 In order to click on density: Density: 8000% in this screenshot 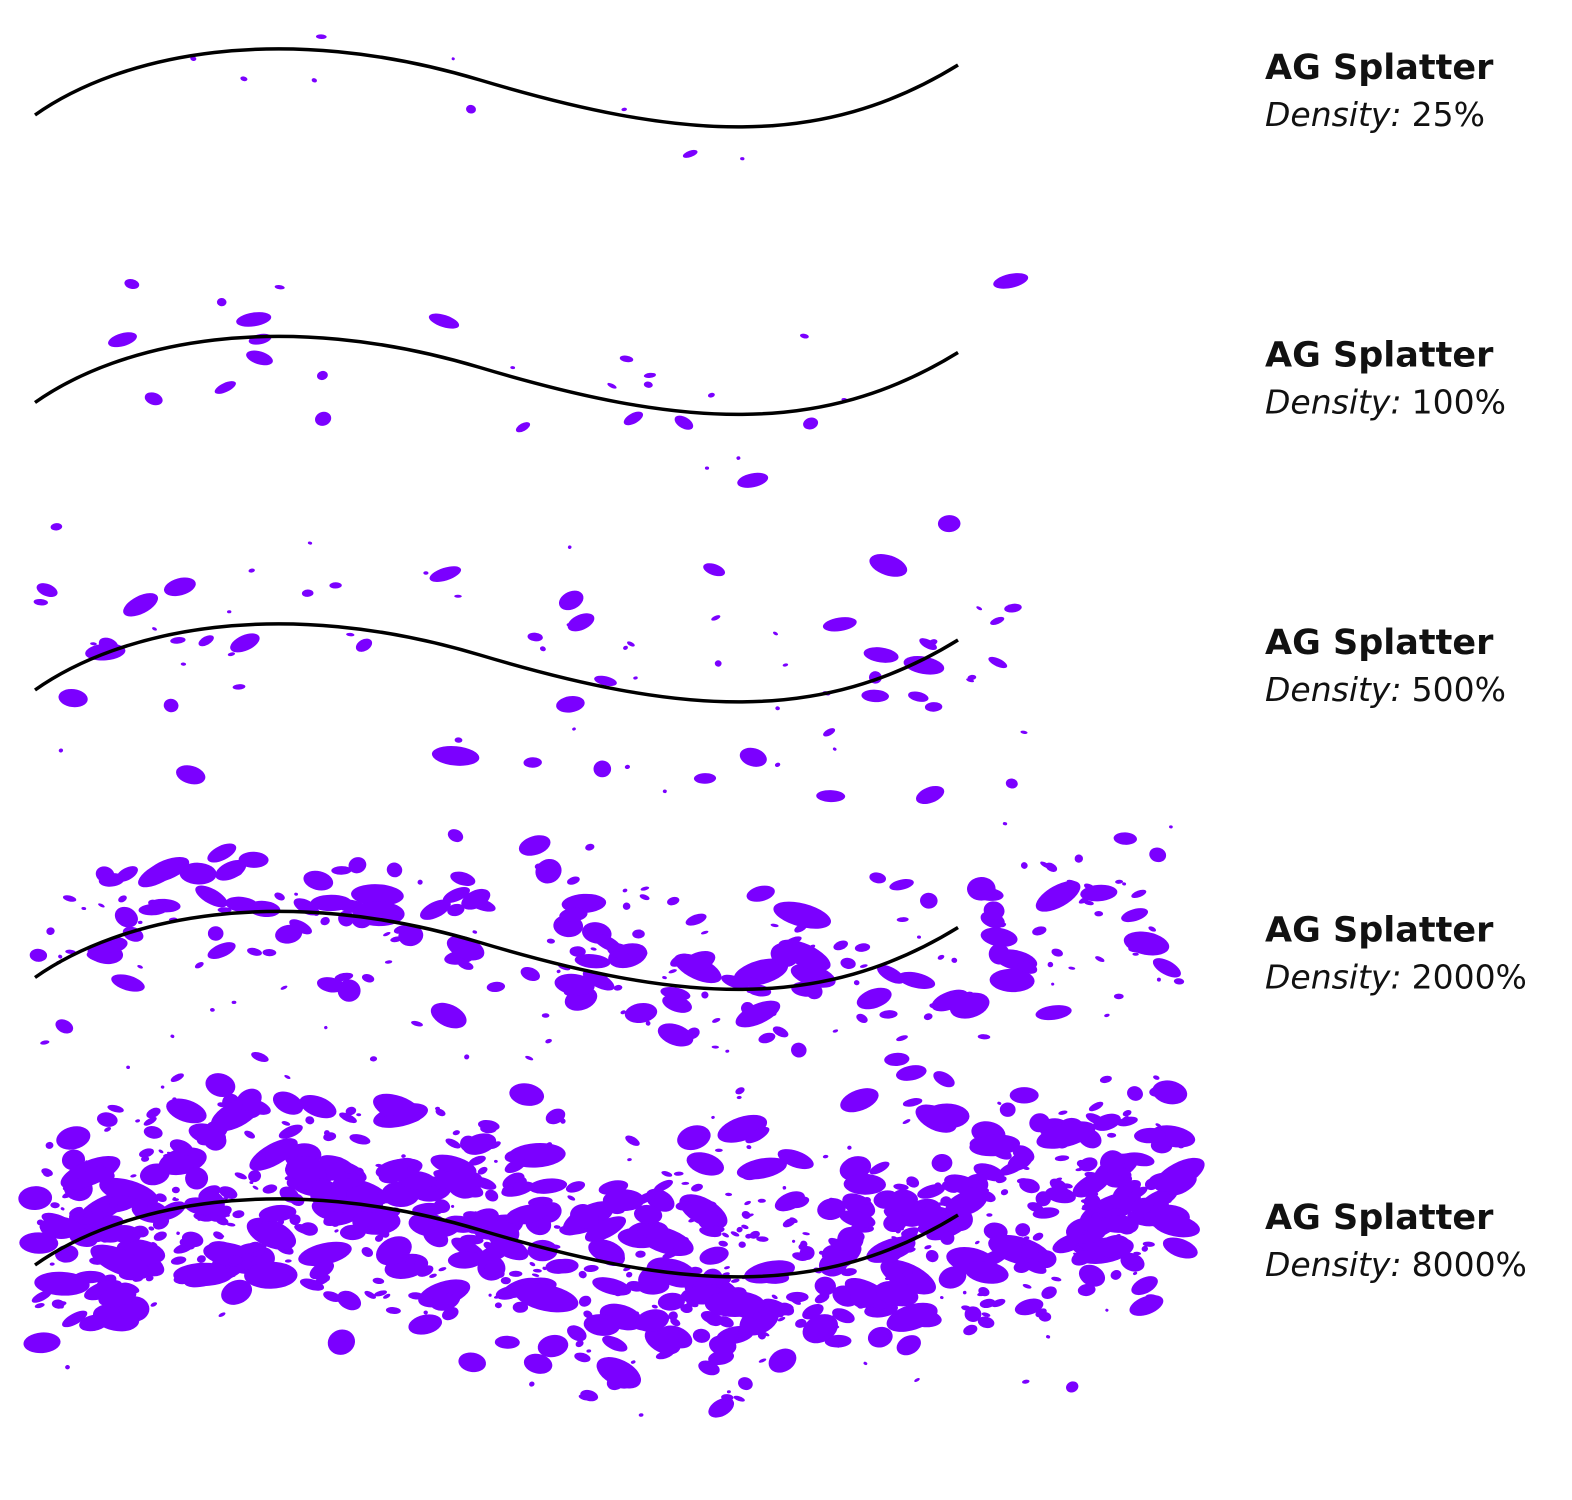, I will do `click(1396, 1264)`.